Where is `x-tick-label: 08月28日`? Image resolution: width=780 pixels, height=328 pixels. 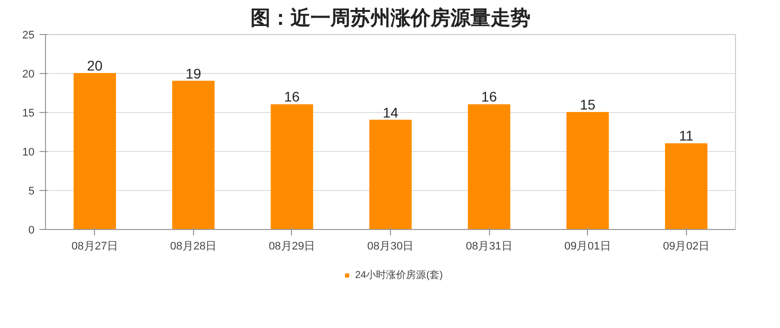 x-tick-label: 08月28日 is located at coordinates (193, 246).